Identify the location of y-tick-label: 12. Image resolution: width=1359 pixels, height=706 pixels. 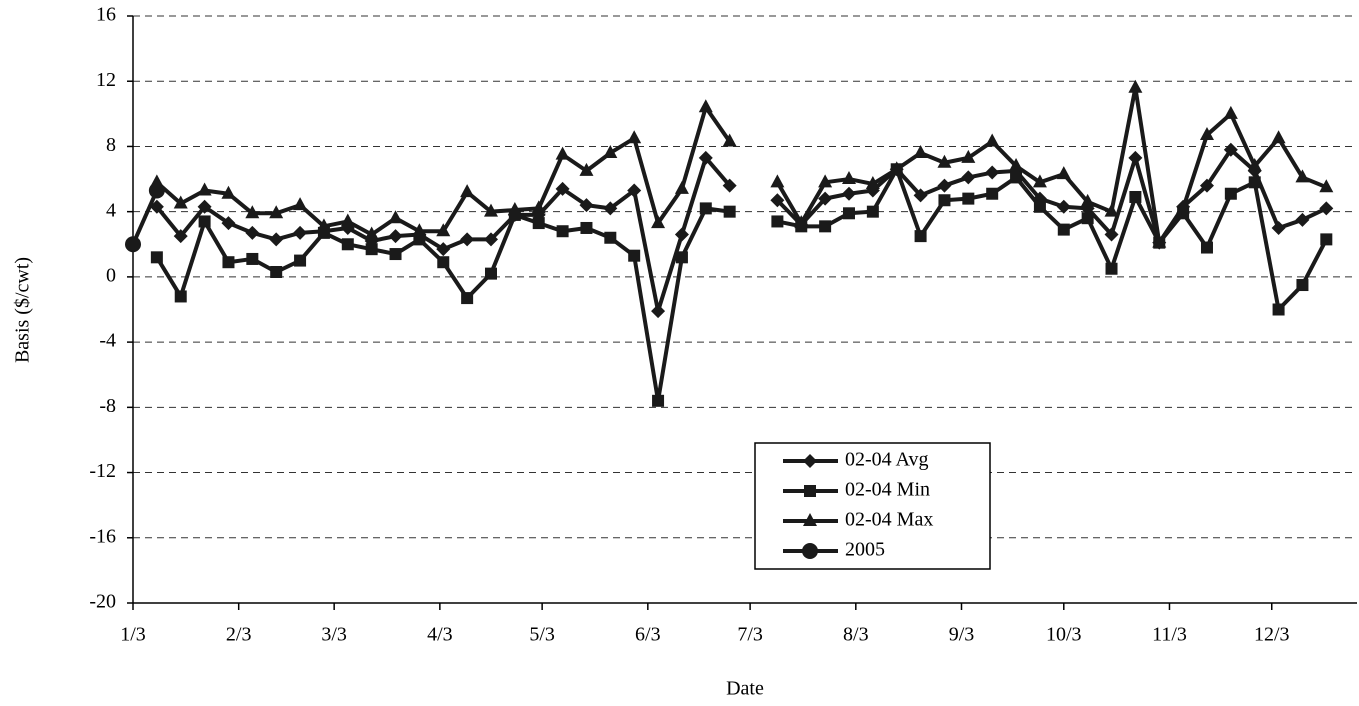
(106, 80).